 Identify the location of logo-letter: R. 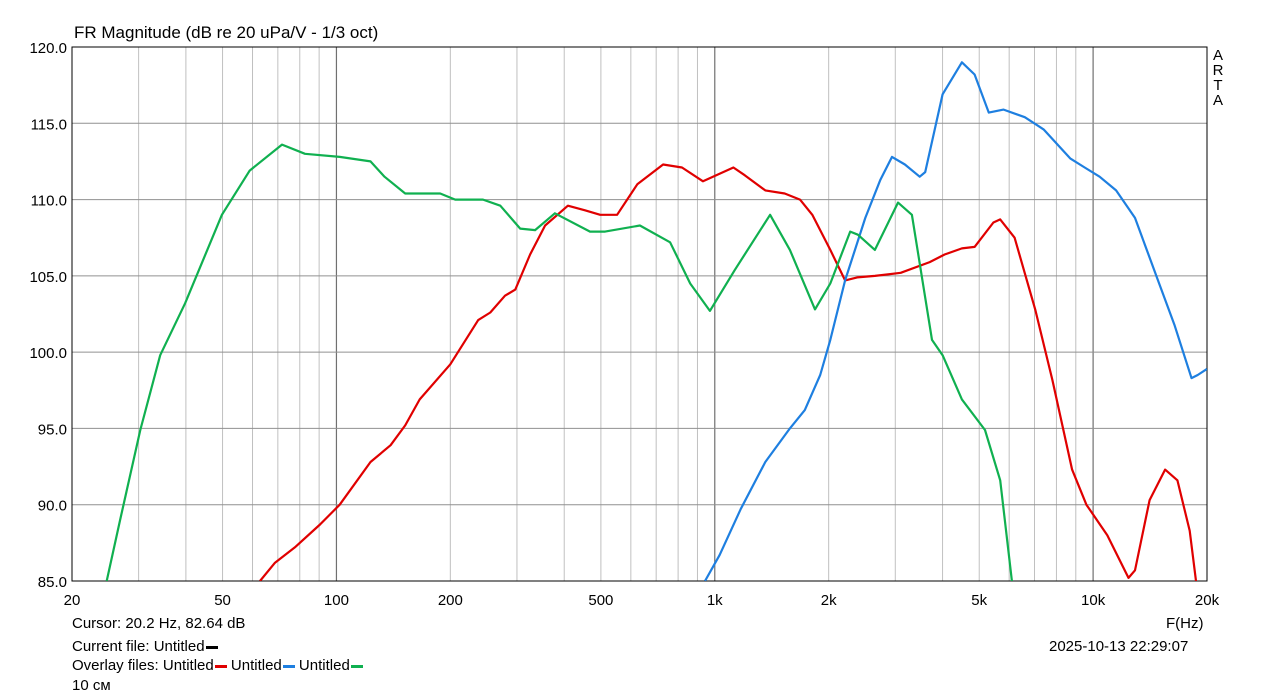
(1218, 70).